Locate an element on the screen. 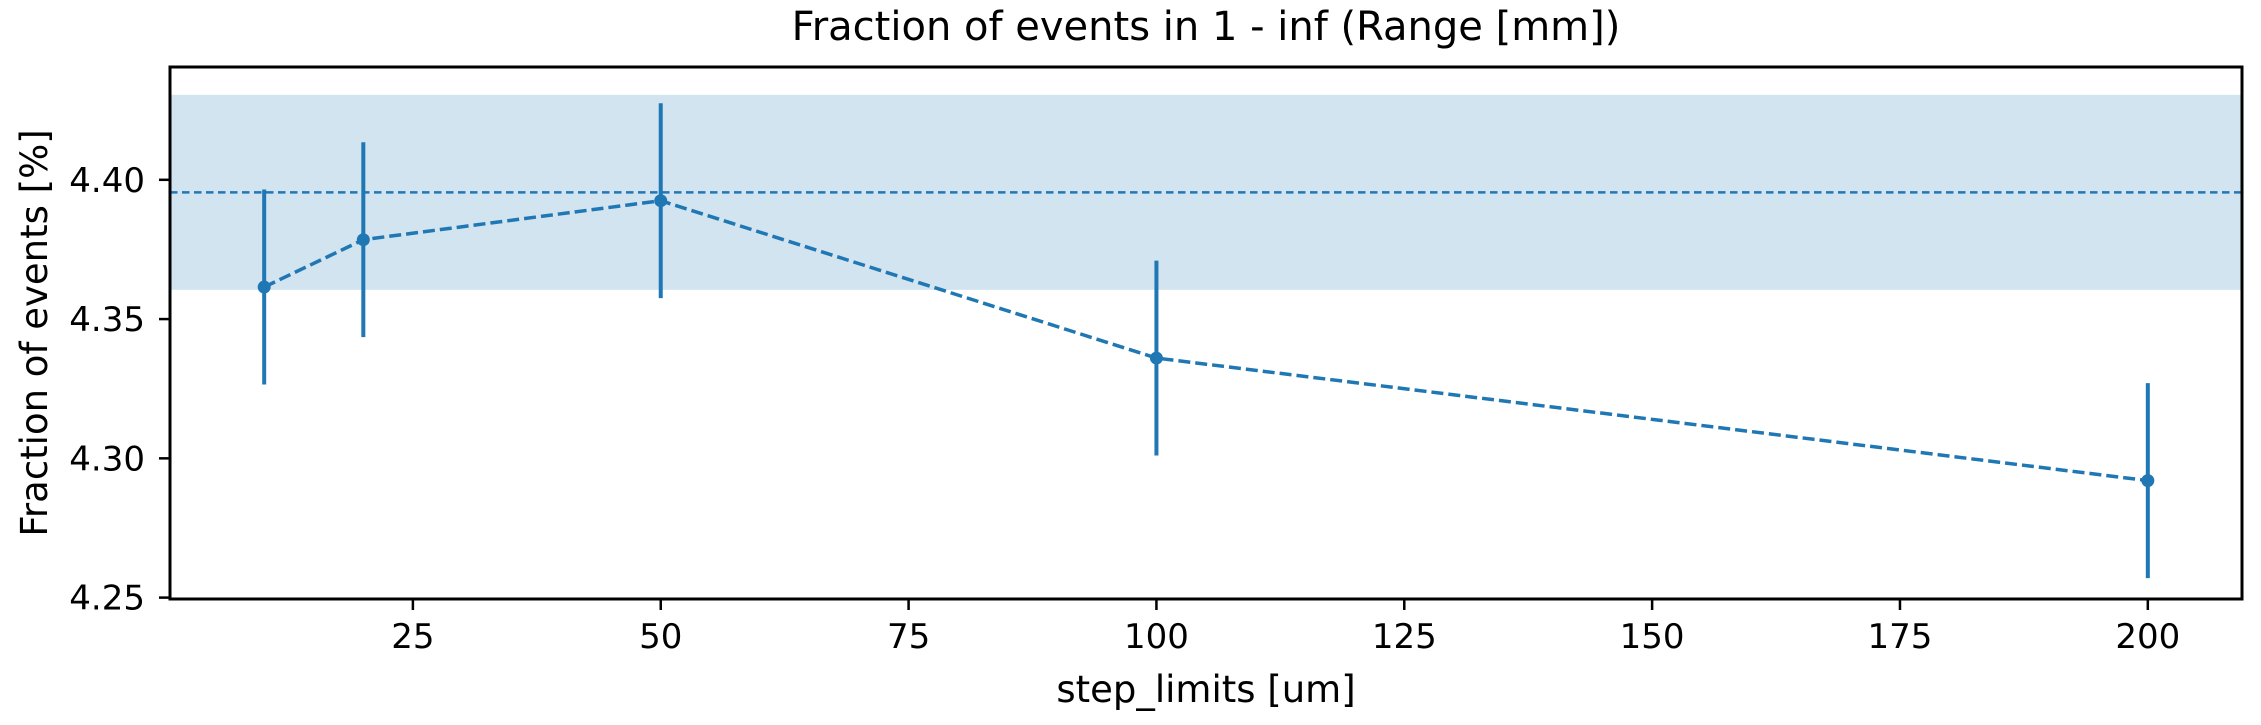 The height and width of the screenshot is (725, 2261). x-tick-label: 125 is located at coordinates (1404, 637).